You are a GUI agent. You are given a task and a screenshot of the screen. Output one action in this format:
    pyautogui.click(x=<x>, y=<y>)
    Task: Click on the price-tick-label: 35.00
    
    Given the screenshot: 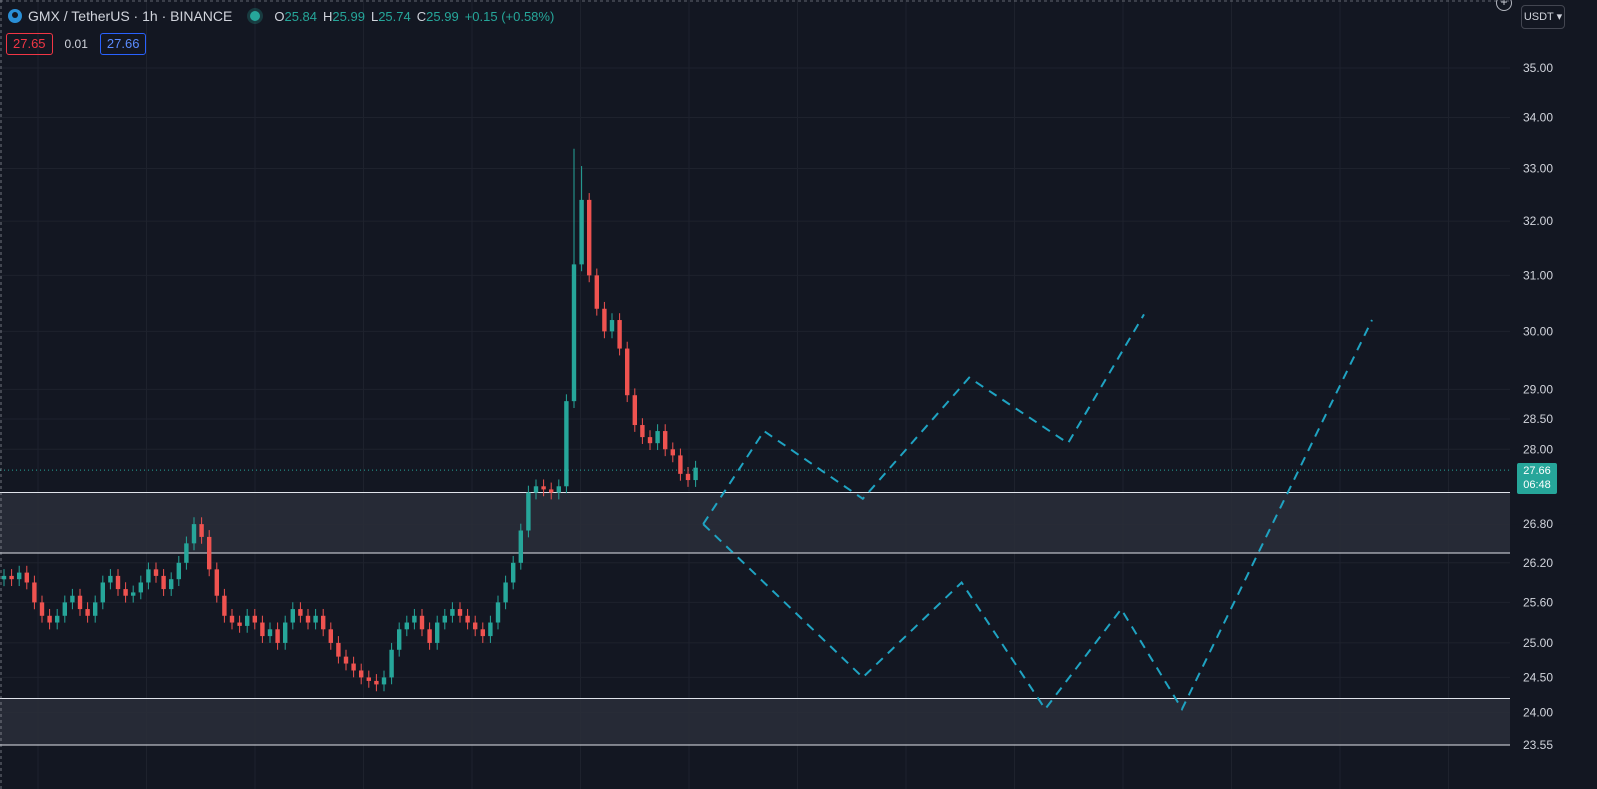 What is the action you would take?
    pyautogui.click(x=1538, y=68)
    